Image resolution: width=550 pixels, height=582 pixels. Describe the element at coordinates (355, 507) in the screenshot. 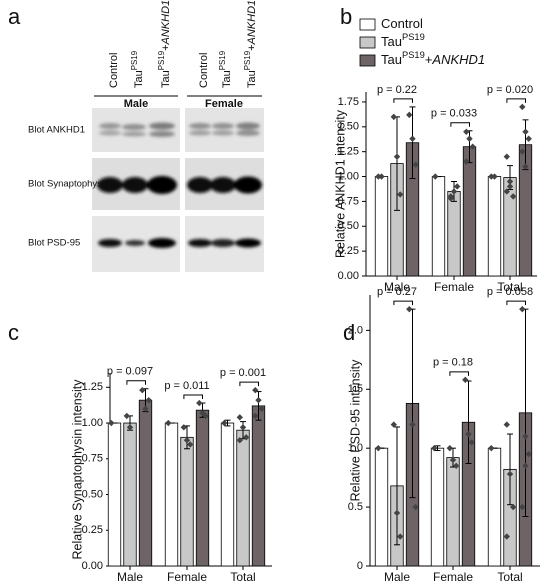

I see `y-tick-label: 0.5` at that location.